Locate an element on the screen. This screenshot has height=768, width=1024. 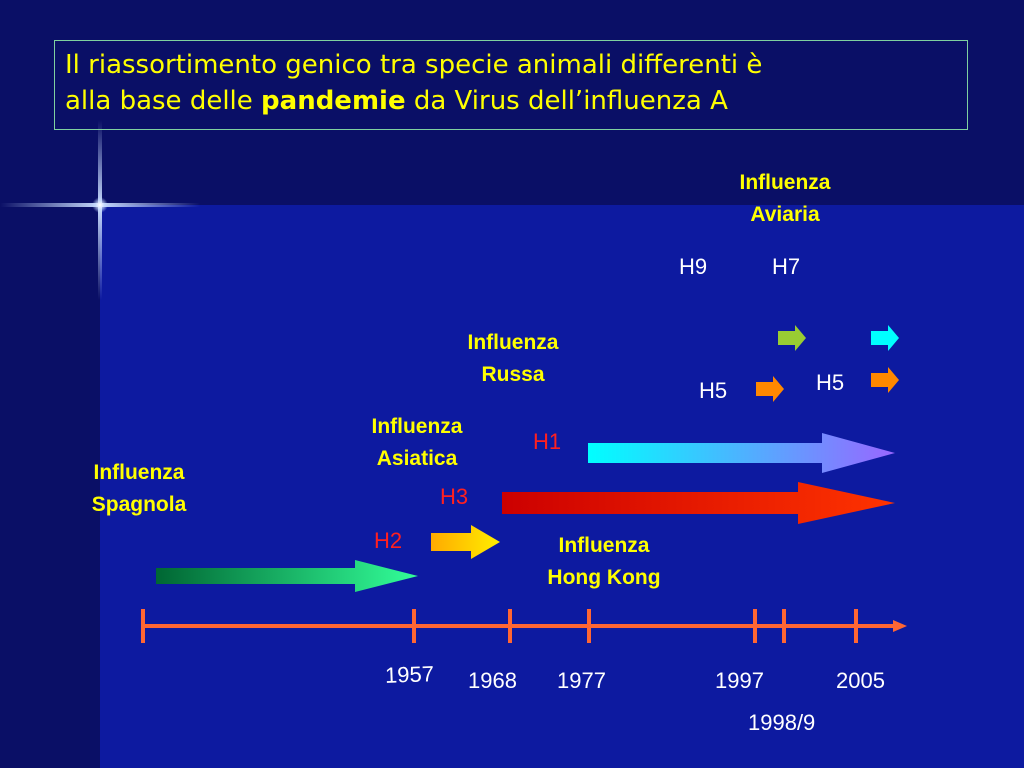
subtype-h2: H2 is located at coordinates (388, 540).